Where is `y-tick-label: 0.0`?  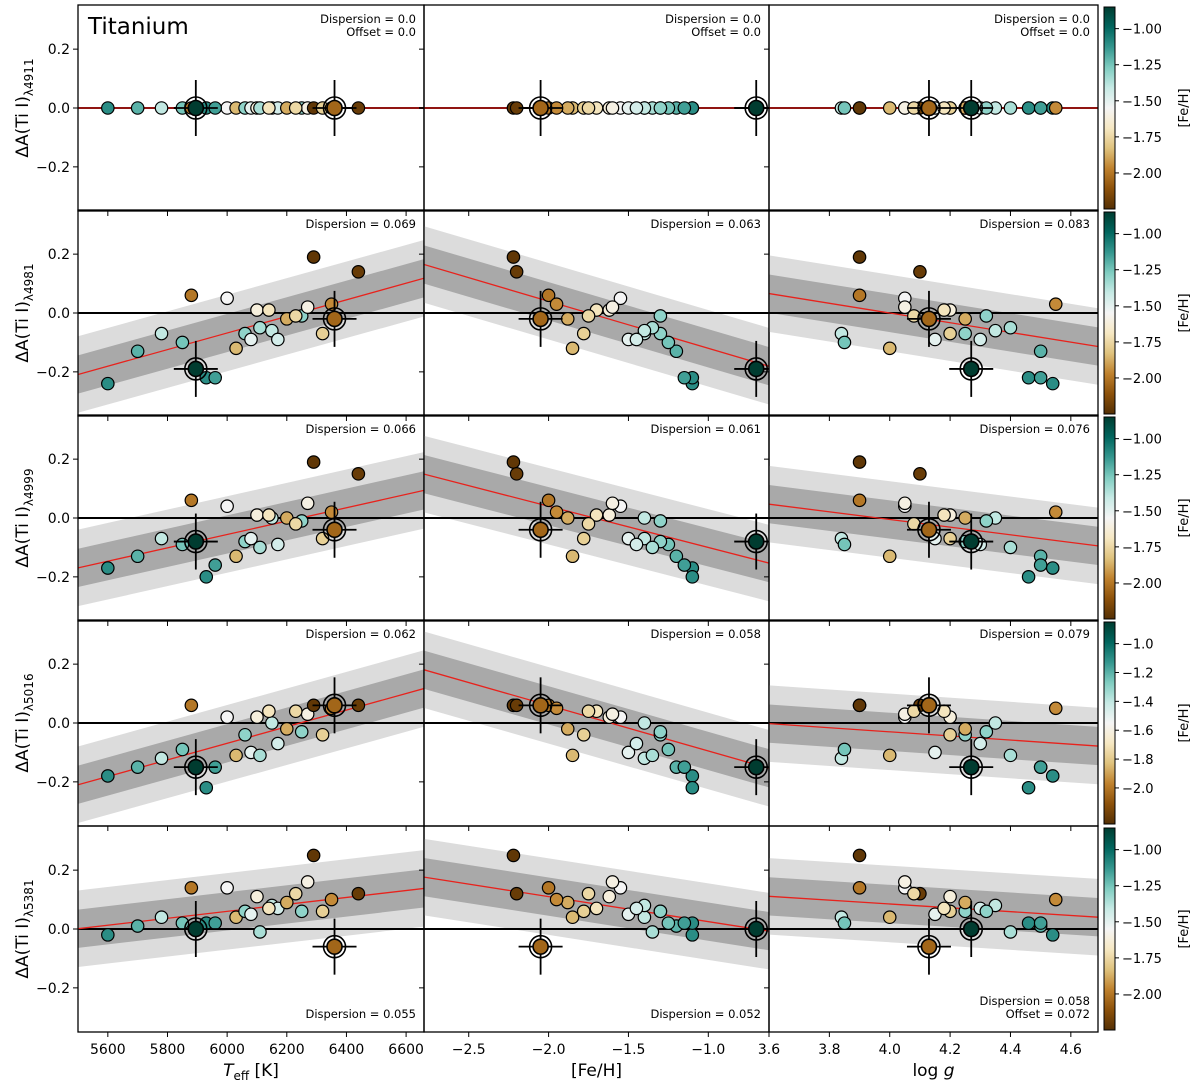
y-tick-label: 0.0 is located at coordinates (59, 109).